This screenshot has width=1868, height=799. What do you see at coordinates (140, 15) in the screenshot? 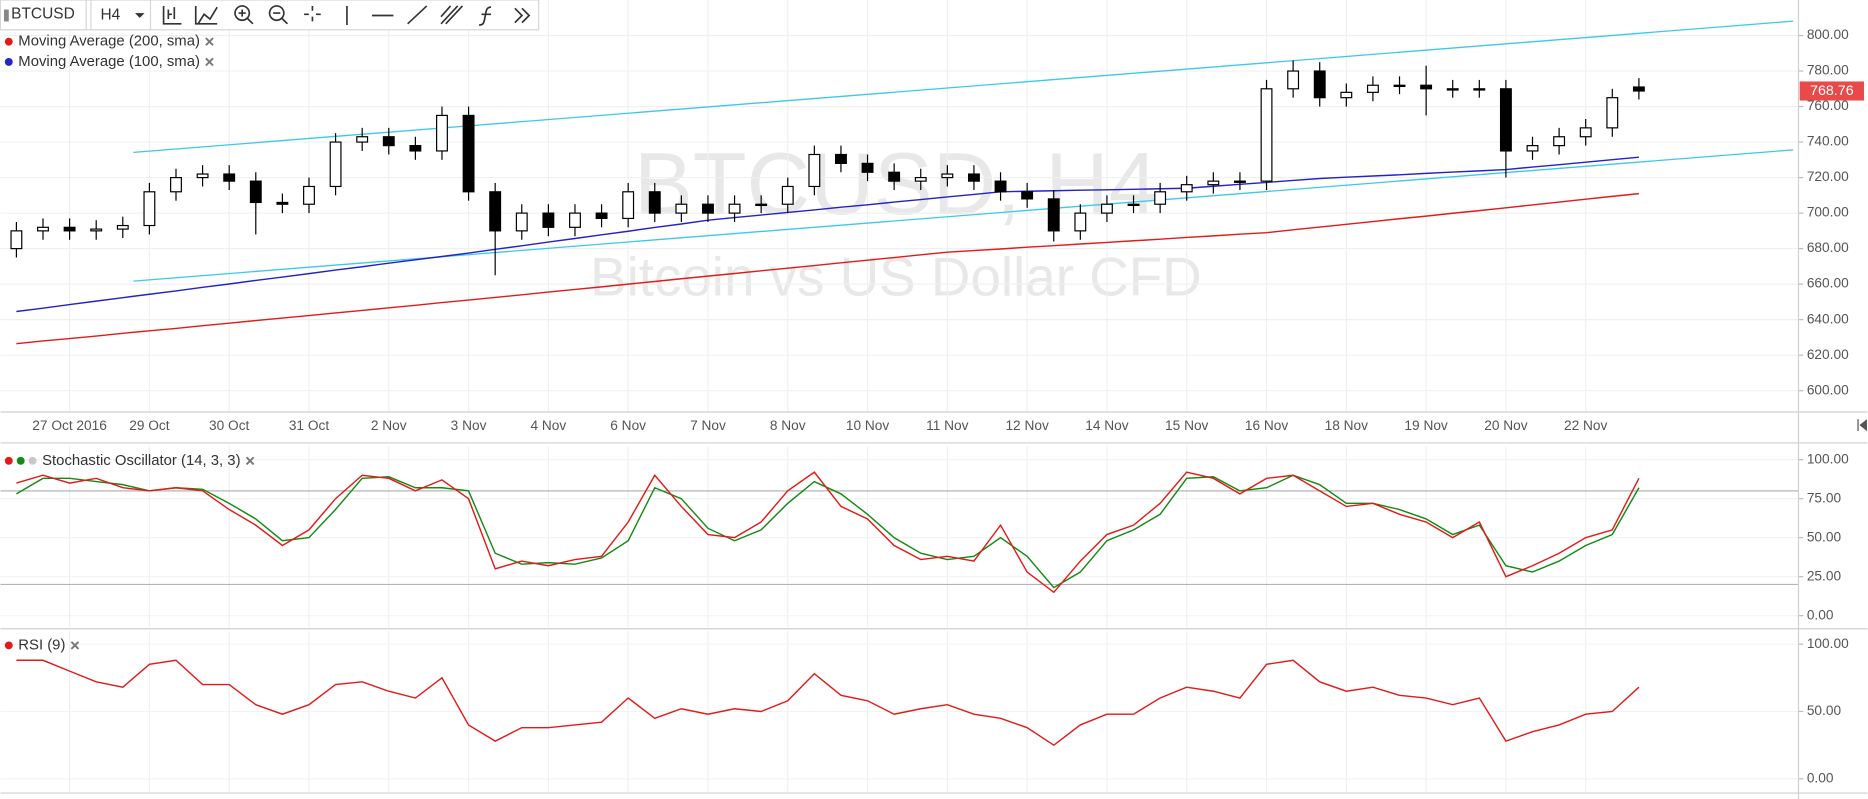
I see `dropdown-icon` at bounding box center [140, 15].